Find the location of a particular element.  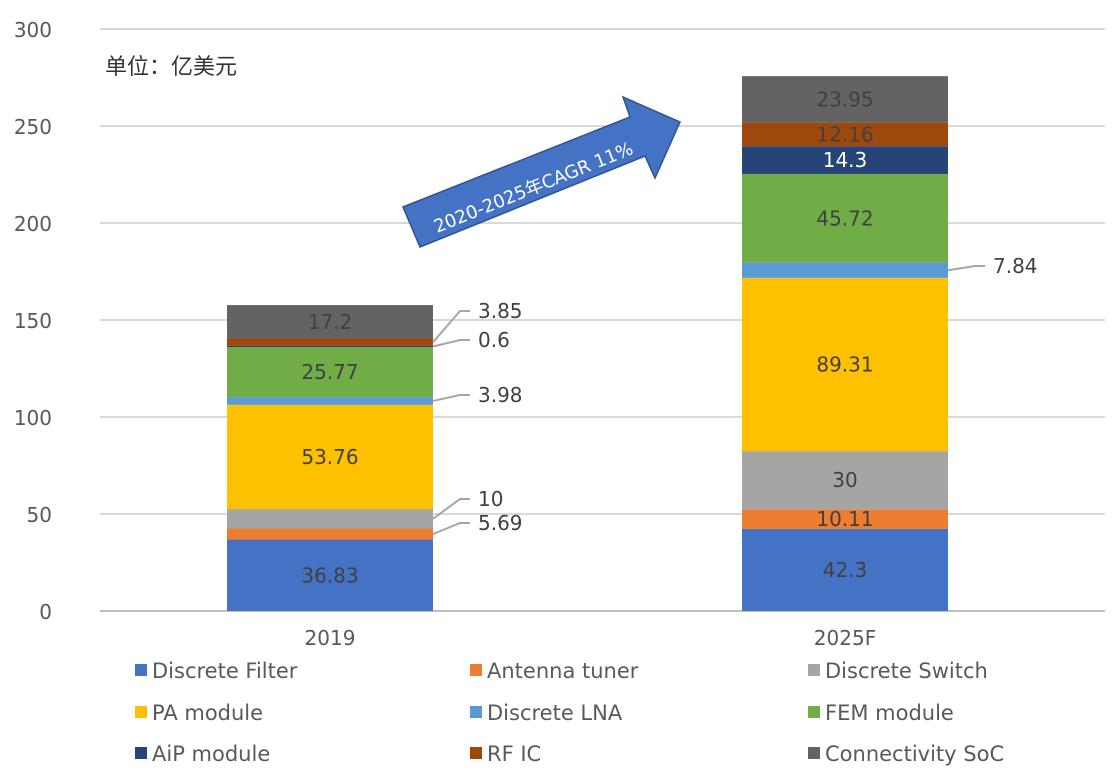

legend-item: Discrete Switch is located at coordinates (898, 671).